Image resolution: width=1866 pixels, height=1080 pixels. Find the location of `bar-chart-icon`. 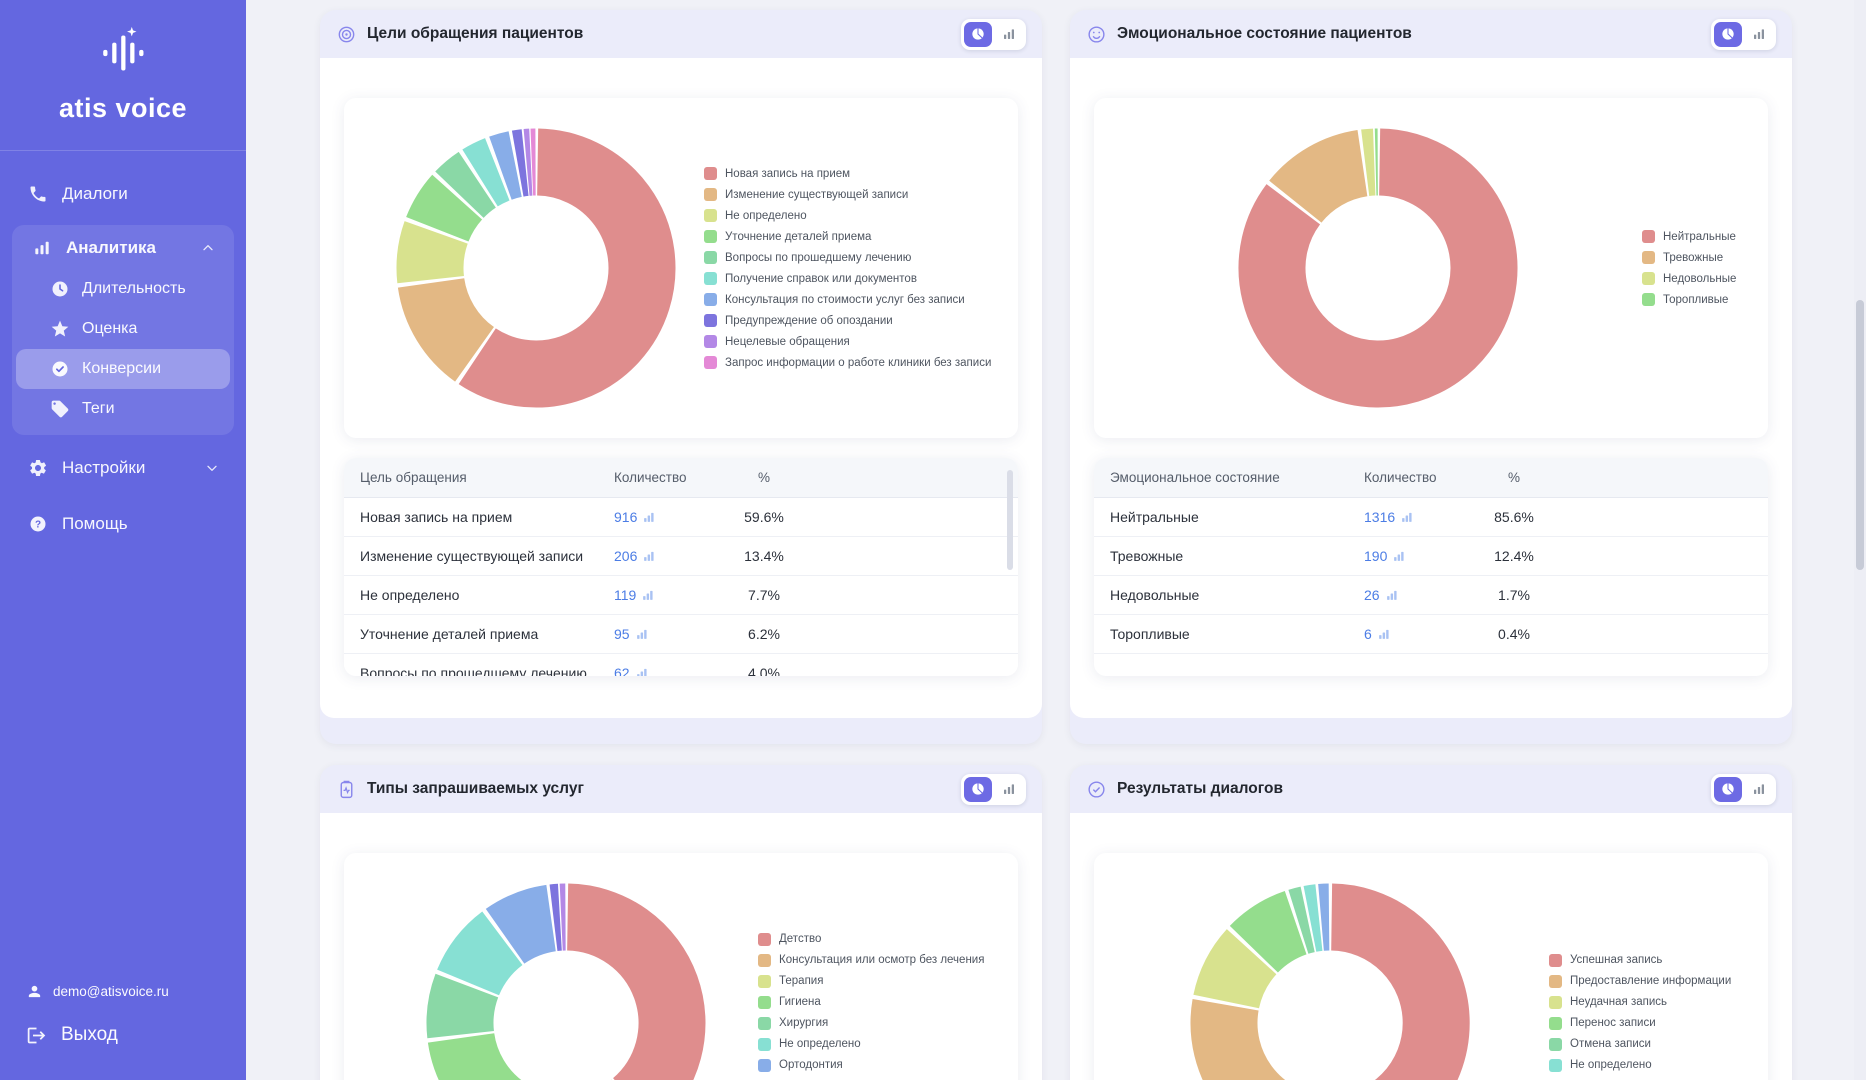

bar-chart-icon is located at coordinates (1009, 34).